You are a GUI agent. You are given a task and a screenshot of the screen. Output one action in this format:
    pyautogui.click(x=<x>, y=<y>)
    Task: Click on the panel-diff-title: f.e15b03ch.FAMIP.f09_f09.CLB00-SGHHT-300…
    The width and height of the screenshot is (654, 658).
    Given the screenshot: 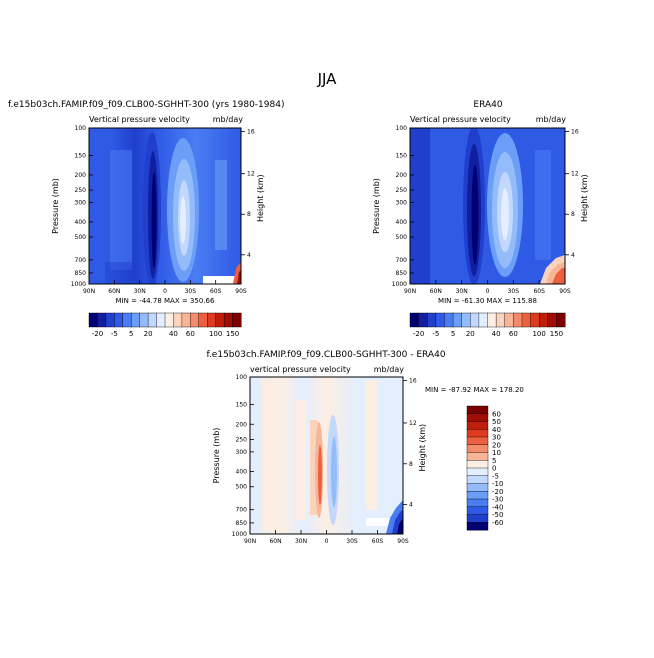 What is the action you would take?
    pyautogui.click(x=325, y=355)
    